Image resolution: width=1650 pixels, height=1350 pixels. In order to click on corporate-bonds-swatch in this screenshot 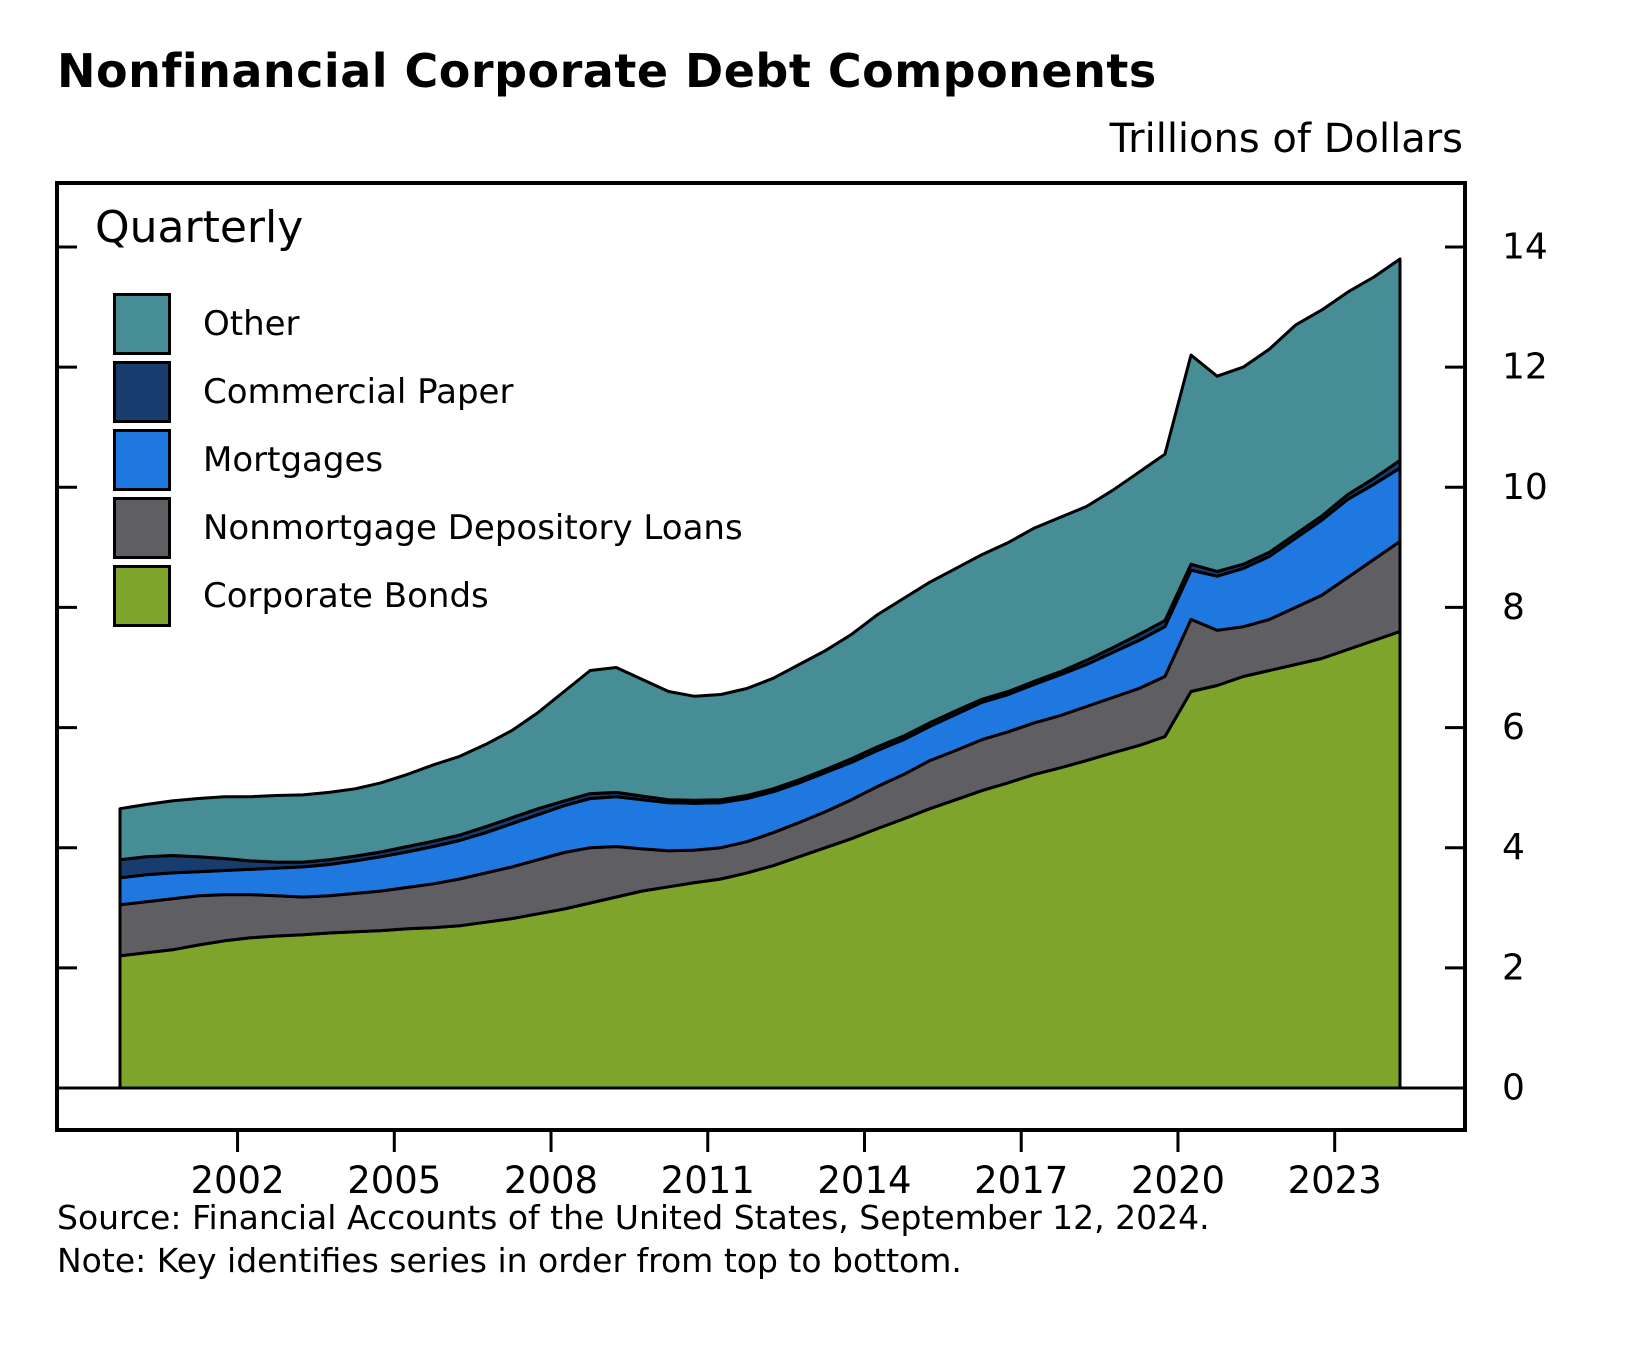, I will do `click(142, 596)`.